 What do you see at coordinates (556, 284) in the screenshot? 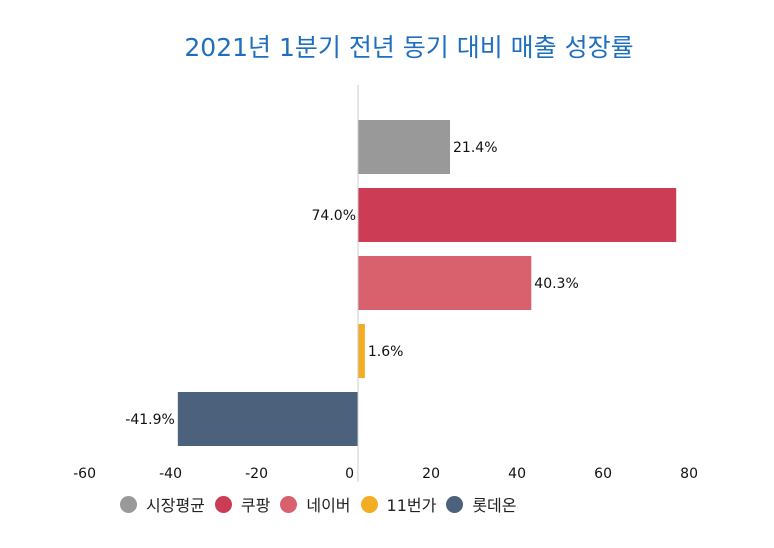
I see `data-label-2: 40.3%` at bounding box center [556, 284].